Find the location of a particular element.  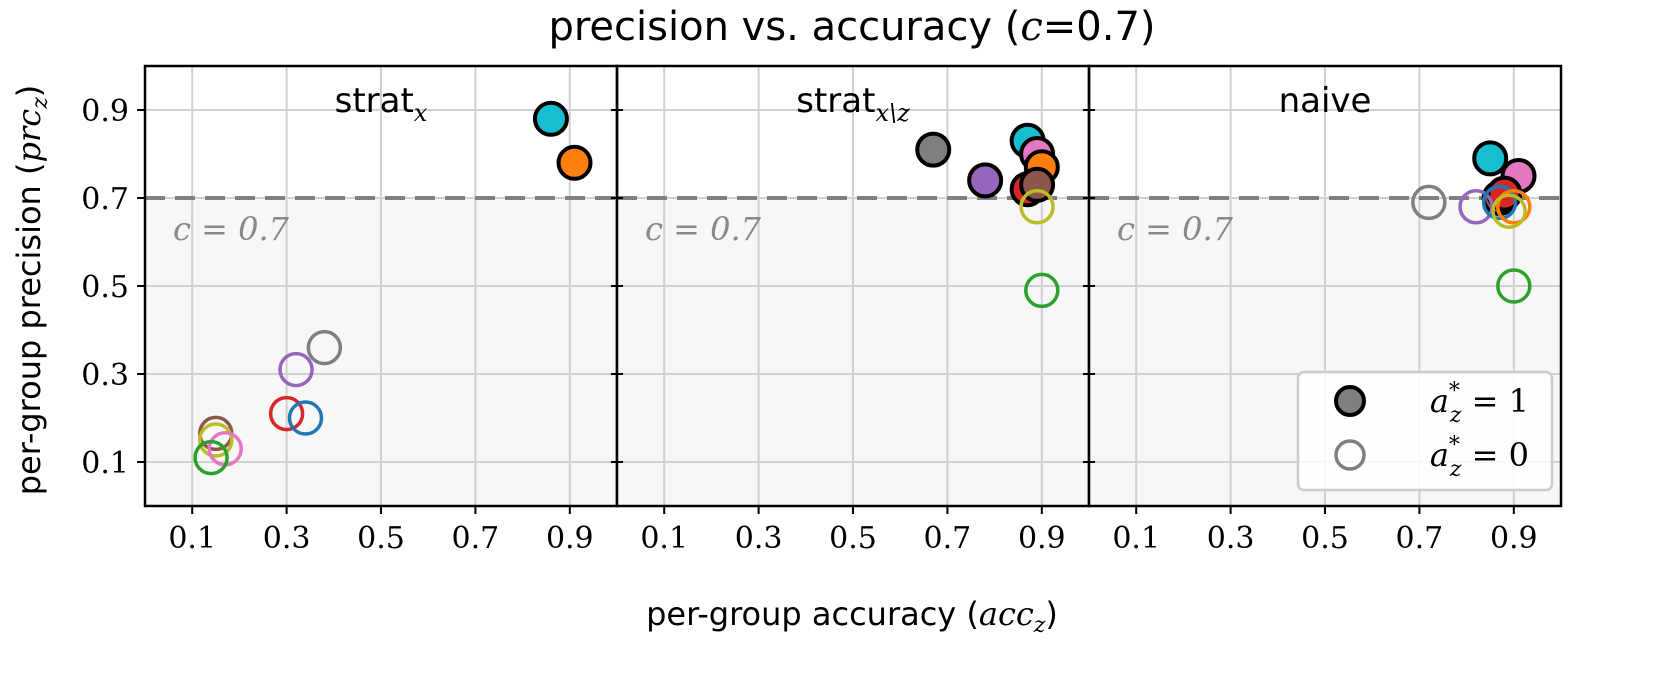

x-axis-label-var: acc is located at coordinates (1006, 614).